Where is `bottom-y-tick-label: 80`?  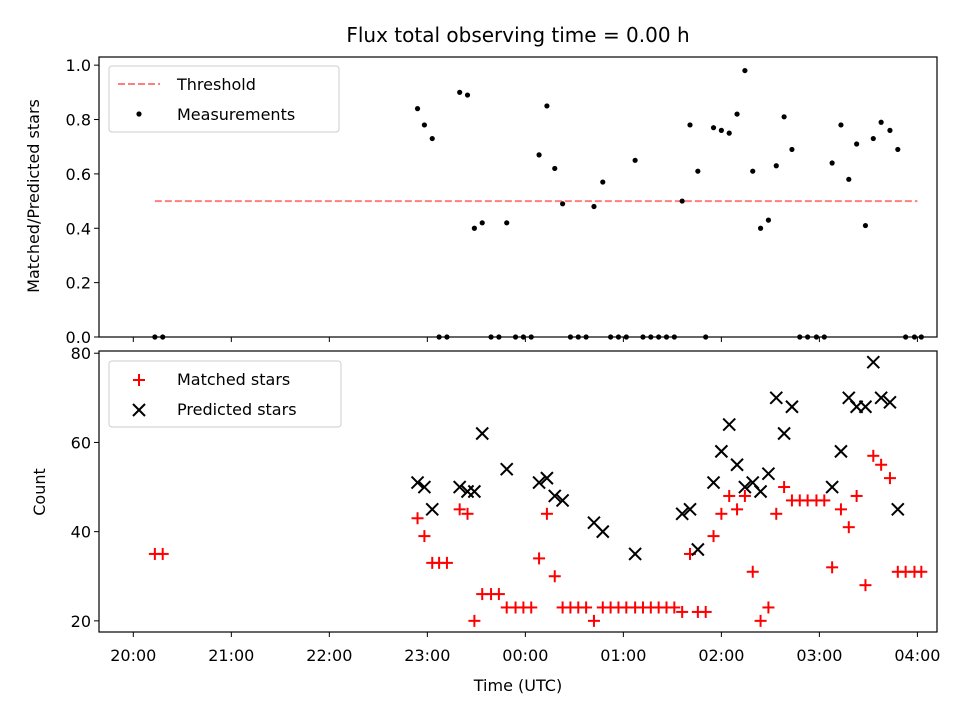
bottom-y-tick-label: 80 is located at coordinates (81, 353).